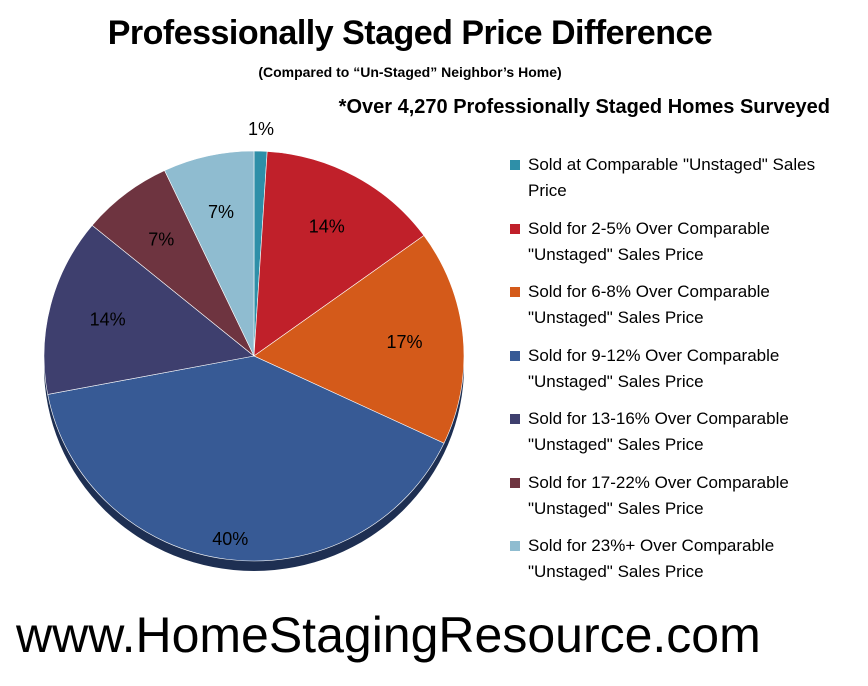 The height and width of the screenshot is (686, 868). I want to click on pie-label-5: 14%, so click(108, 319).